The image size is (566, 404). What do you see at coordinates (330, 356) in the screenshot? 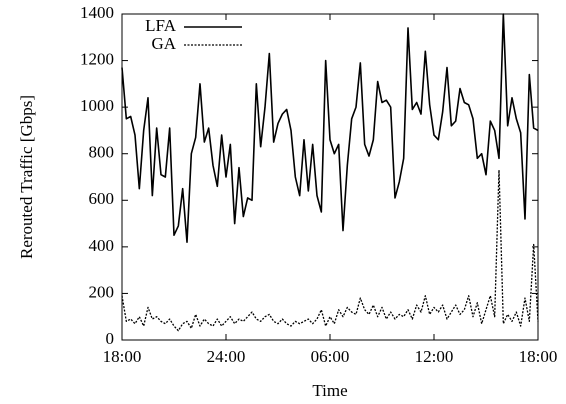
I see `x-tick-label: 06:00` at bounding box center [330, 356].